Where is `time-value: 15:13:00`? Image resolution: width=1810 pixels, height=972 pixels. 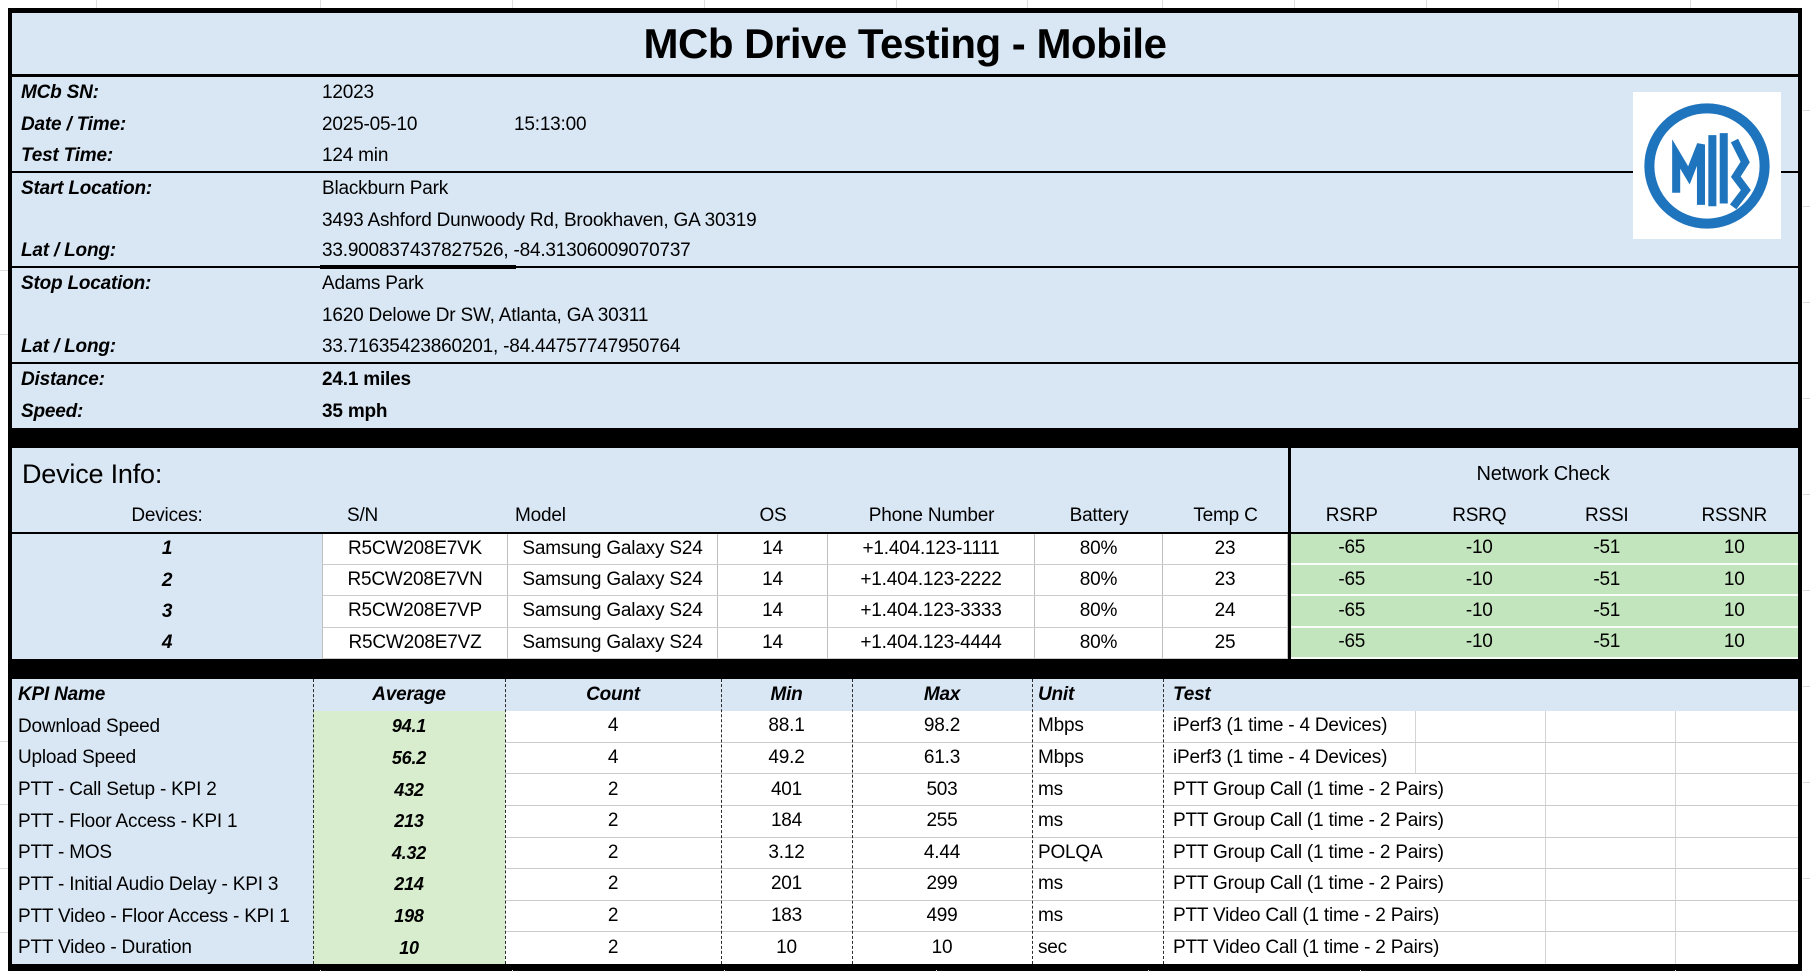
time-value: 15:13:00 is located at coordinates (550, 124).